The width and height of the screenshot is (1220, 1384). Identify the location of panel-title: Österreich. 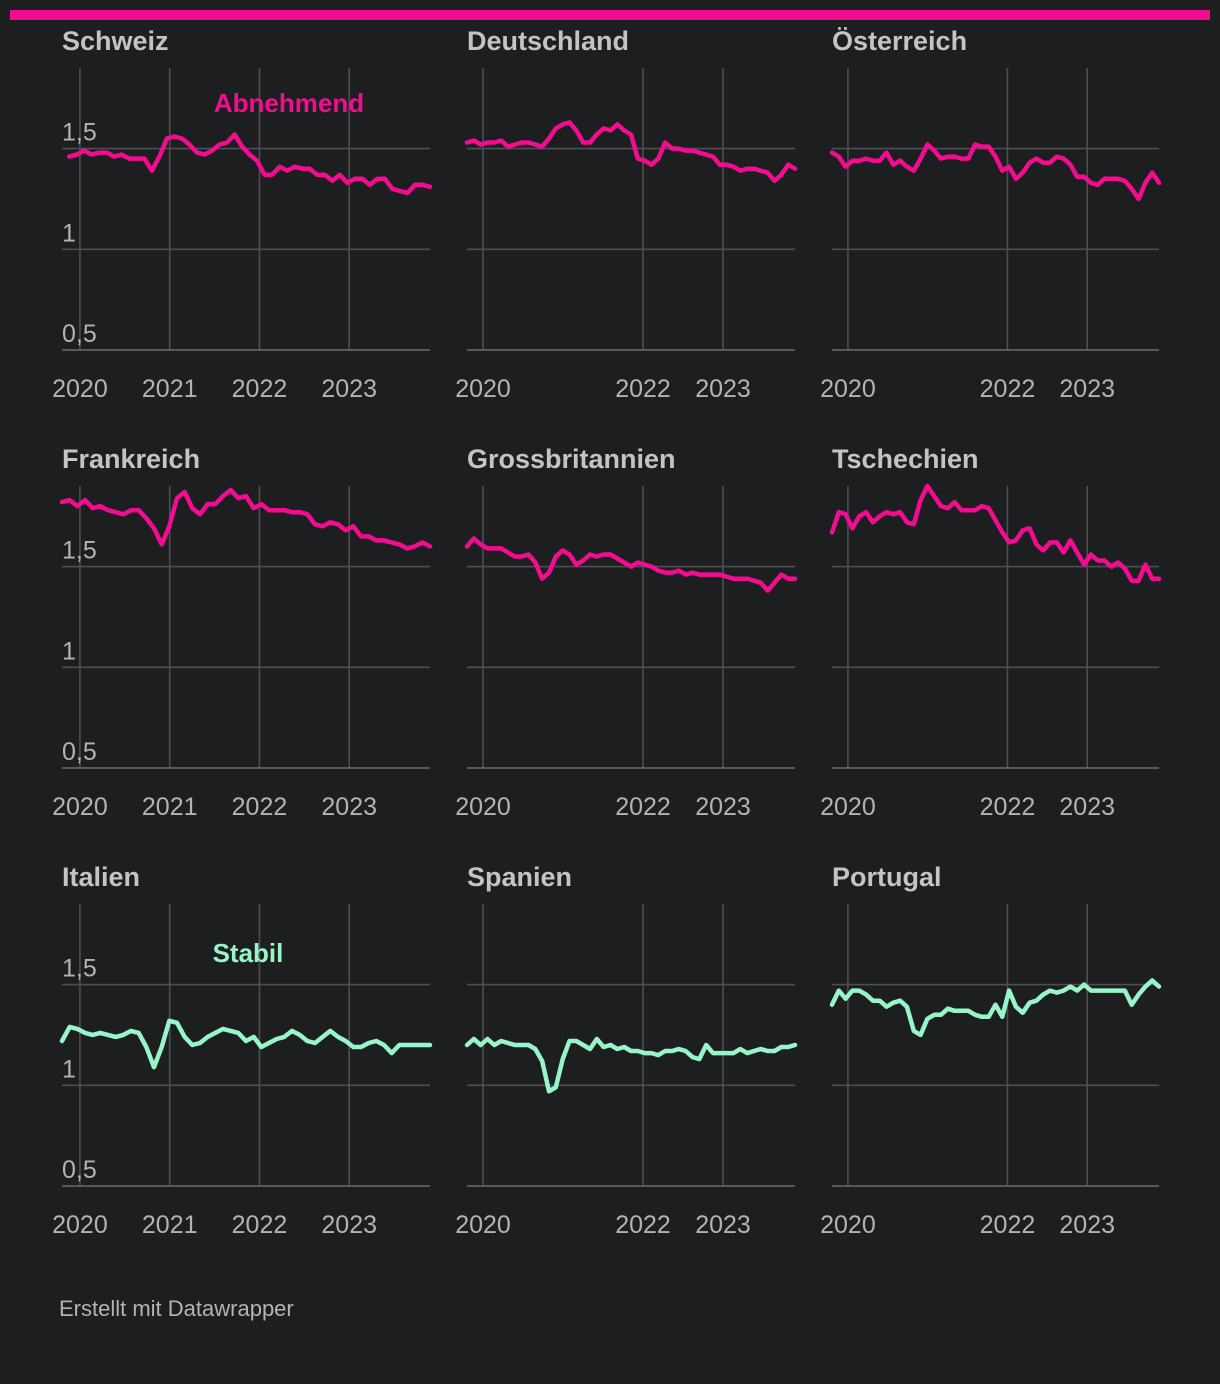
(899, 41).